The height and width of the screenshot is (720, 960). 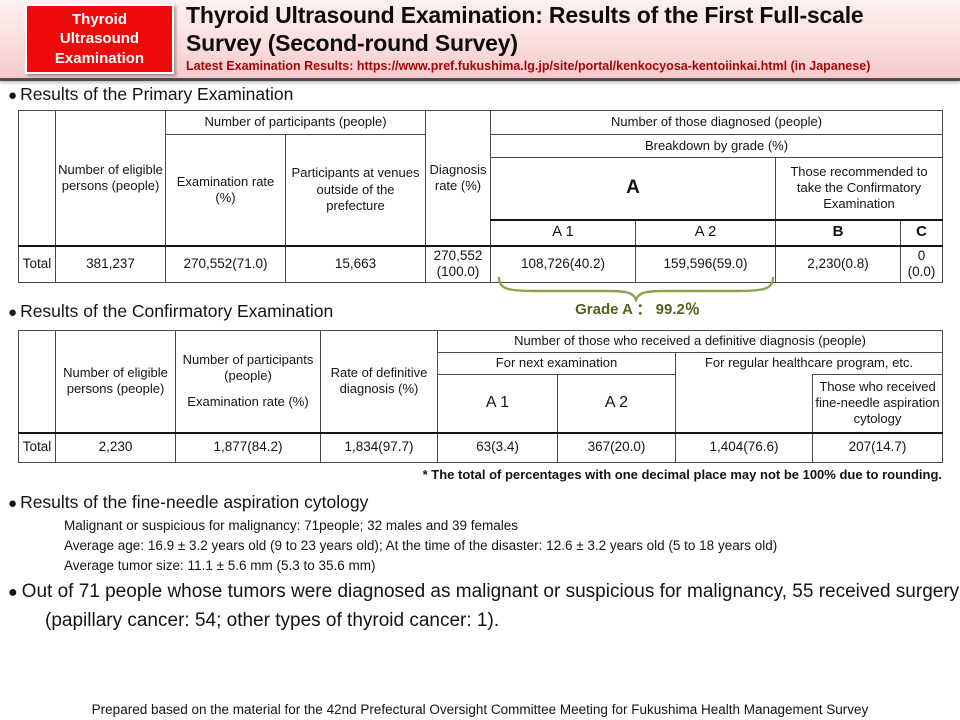 What do you see at coordinates (563, 232) in the screenshot?
I see `t1-header-a1: A 1` at bounding box center [563, 232].